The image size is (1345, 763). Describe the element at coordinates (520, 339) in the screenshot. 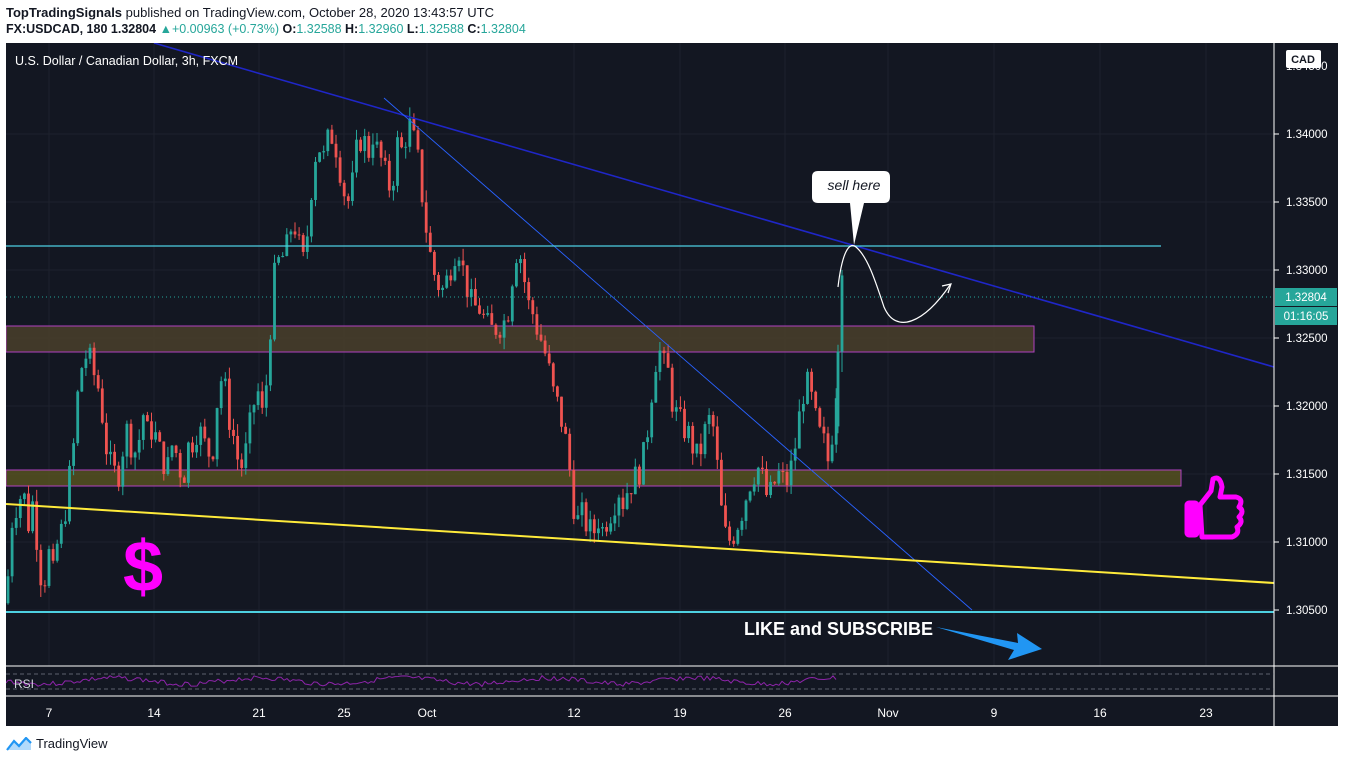

I see `resistance-zone` at that location.